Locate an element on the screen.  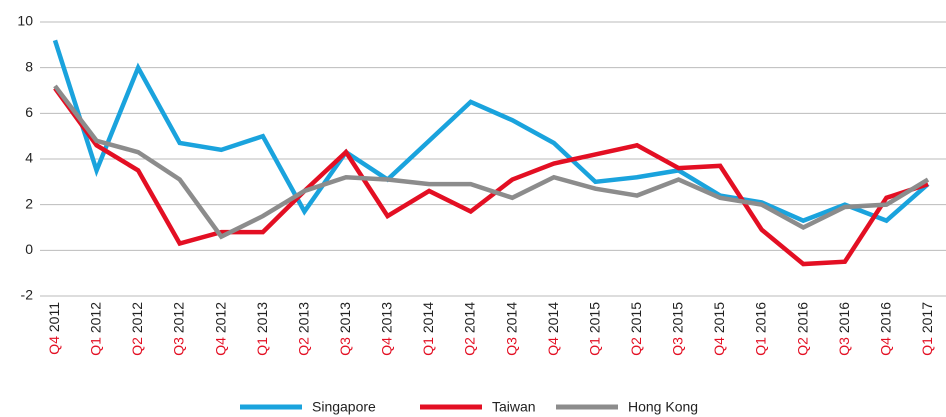
x-tick-label: Q3 2015 is located at coordinates (677, 329).